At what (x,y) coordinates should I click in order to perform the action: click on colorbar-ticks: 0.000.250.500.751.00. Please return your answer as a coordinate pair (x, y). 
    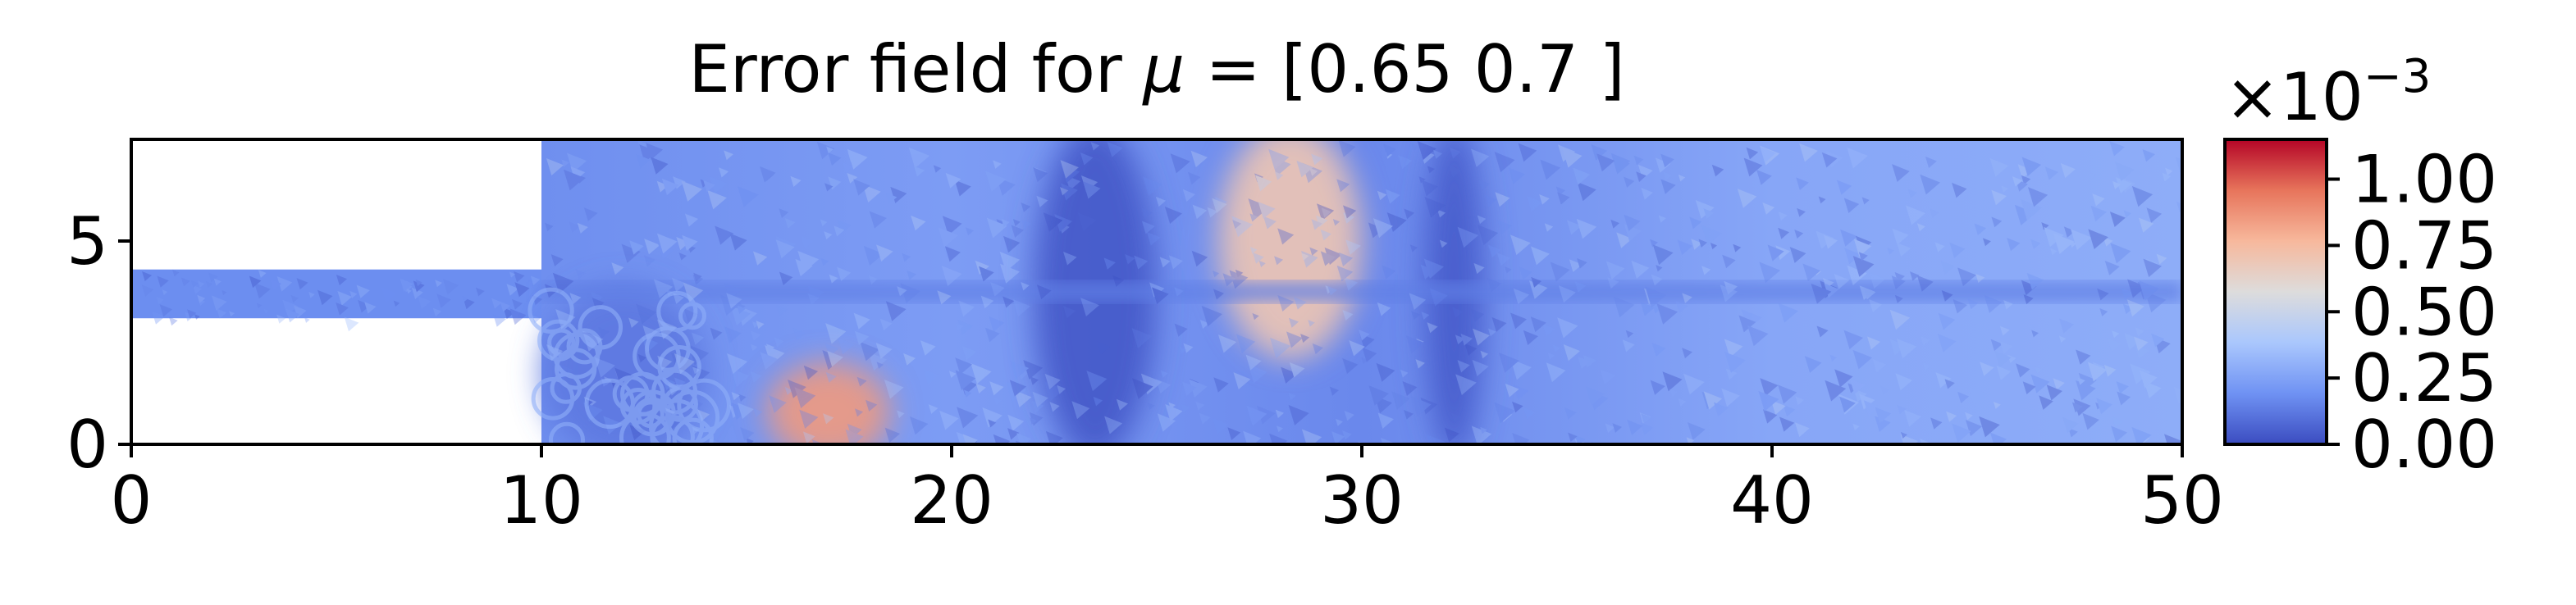
    Looking at the image, I should click on (2412, 312).